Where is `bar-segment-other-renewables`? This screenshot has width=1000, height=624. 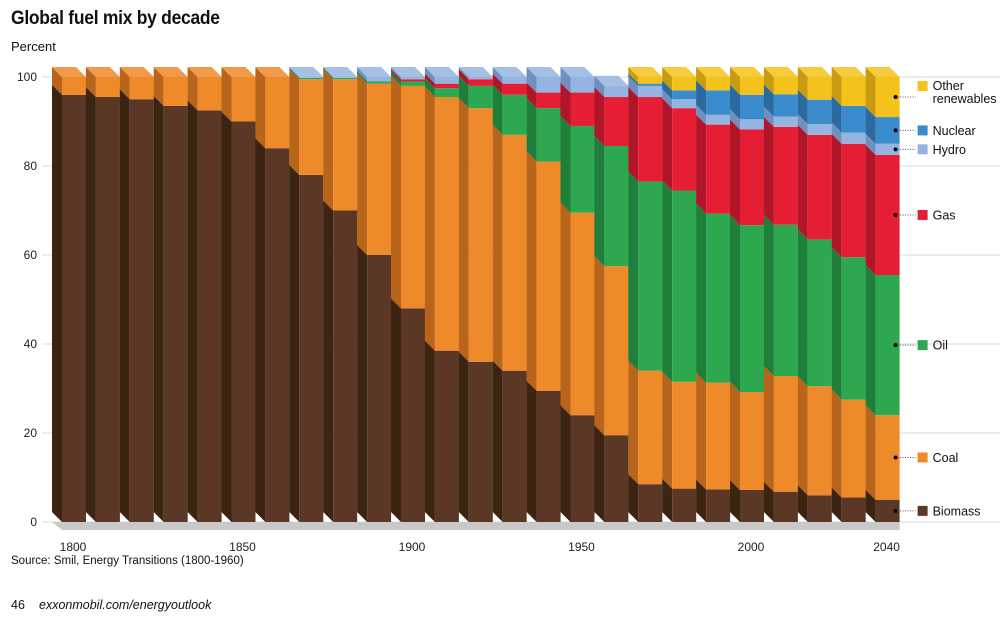
bar-segment-other-renewables is located at coordinates (650, 80).